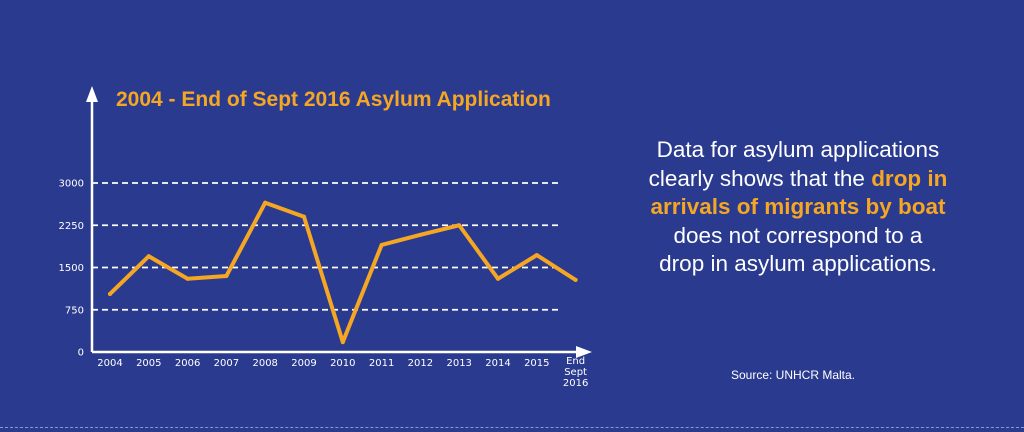  I want to click on y-tick-label: 2250, so click(71, 226).